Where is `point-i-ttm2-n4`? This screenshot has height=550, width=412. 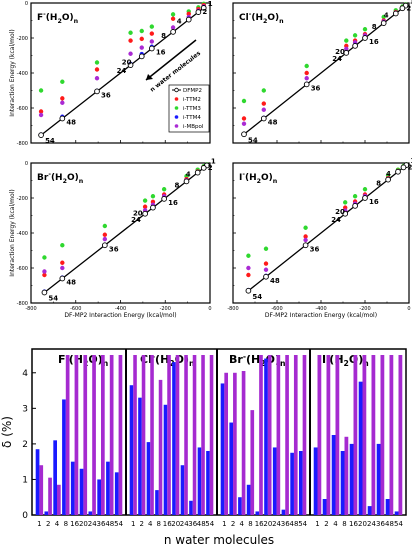
point-i-ttm2-n4 is located at coordinates (188, 14).